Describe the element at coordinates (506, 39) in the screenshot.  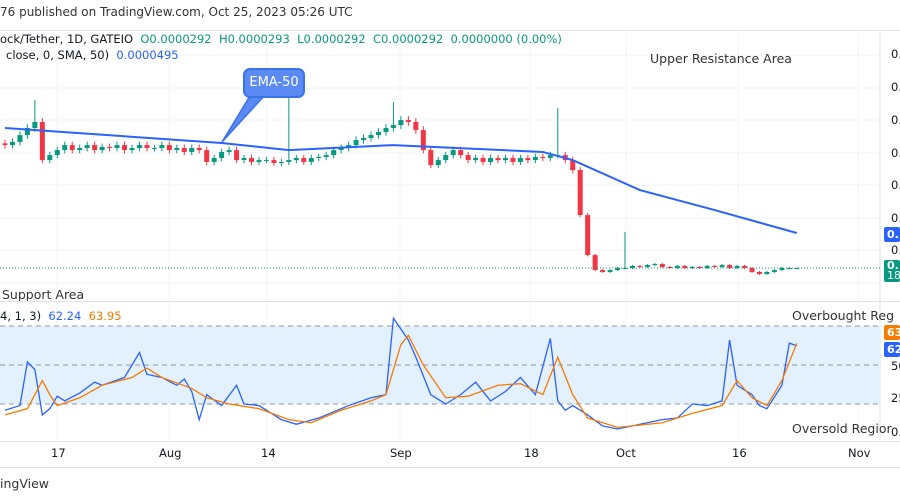
I see `ohlc-change: 0.0000000 (0.00%)` at that location.